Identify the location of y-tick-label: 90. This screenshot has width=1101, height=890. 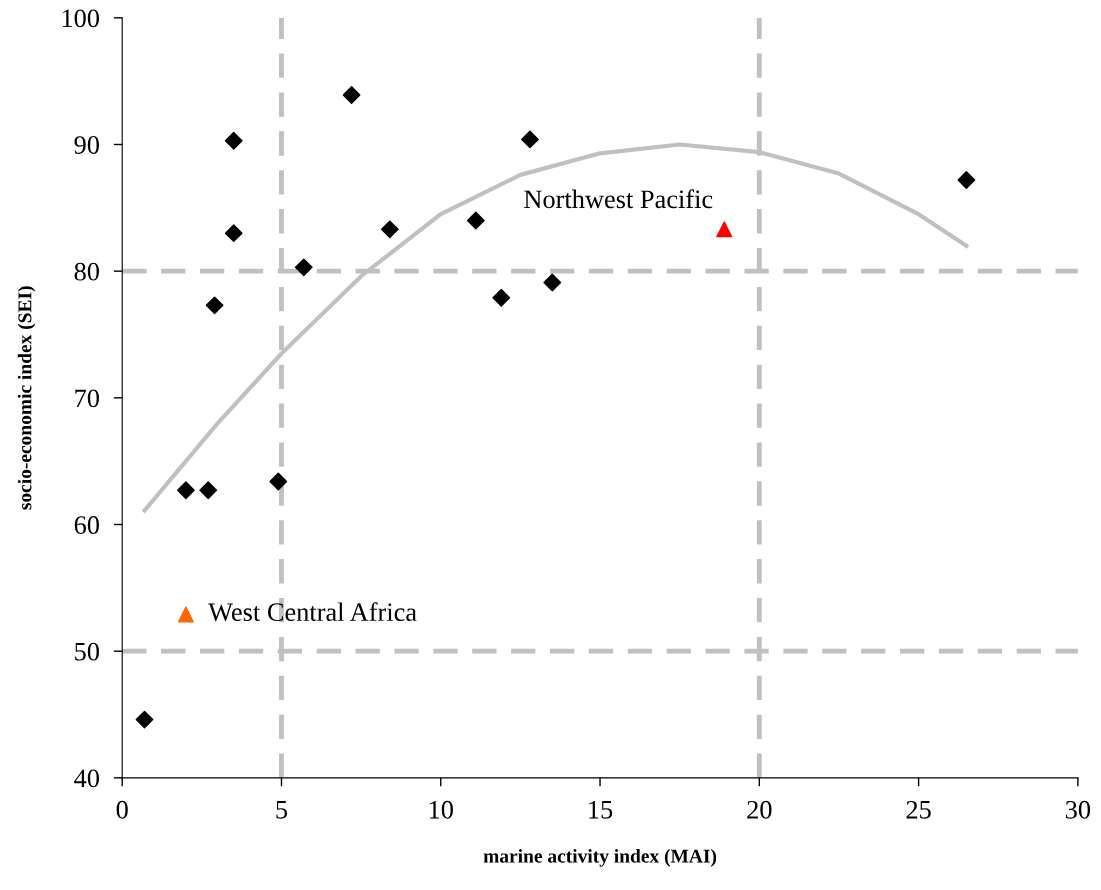
(86, 145).